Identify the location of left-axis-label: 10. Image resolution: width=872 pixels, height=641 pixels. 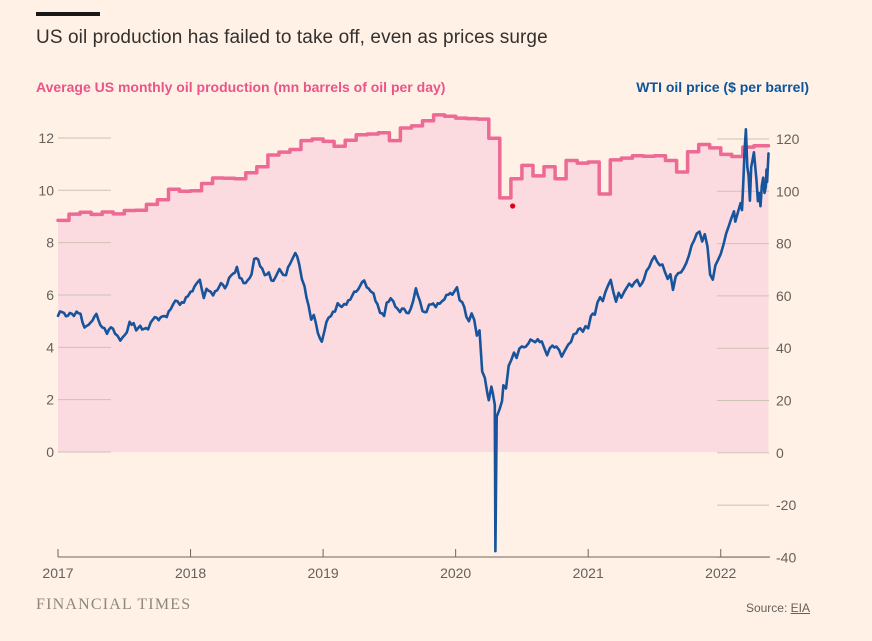
(46, 190).